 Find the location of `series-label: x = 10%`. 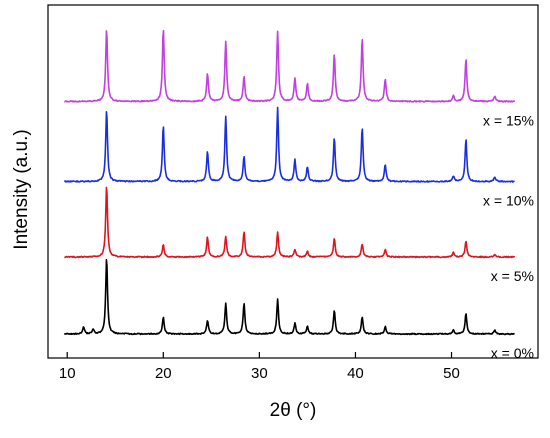

series-label: x = 10% is located at coordinates (508, 201).